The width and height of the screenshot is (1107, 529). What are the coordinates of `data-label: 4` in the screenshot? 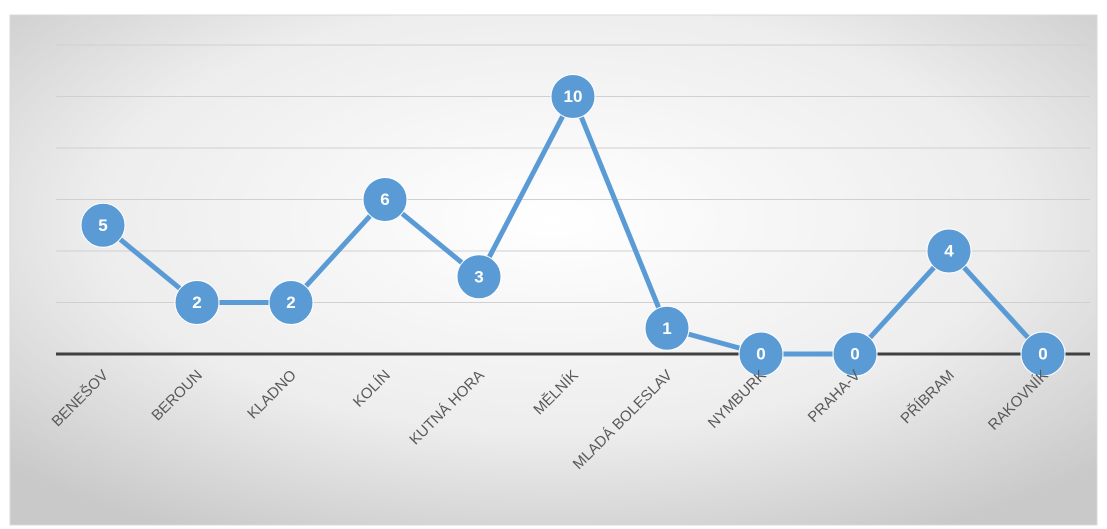 It's located at (949, 251).